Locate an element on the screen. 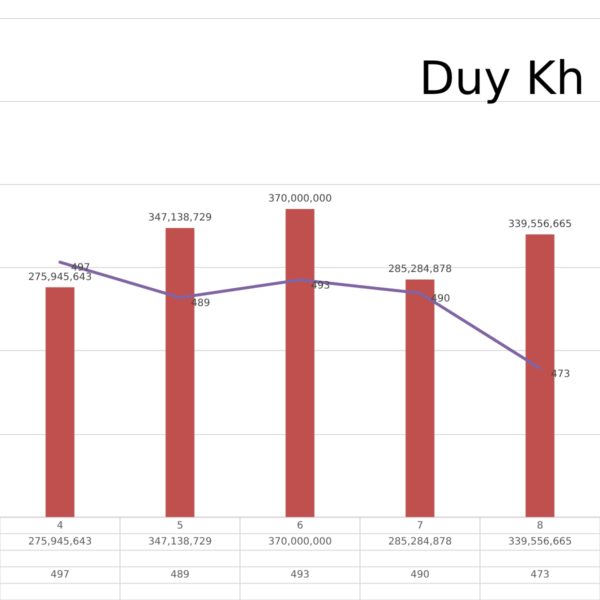 The height and width of the screenshot is (600, 600). text: 339,556,665 is located at coordinates (540, 224).